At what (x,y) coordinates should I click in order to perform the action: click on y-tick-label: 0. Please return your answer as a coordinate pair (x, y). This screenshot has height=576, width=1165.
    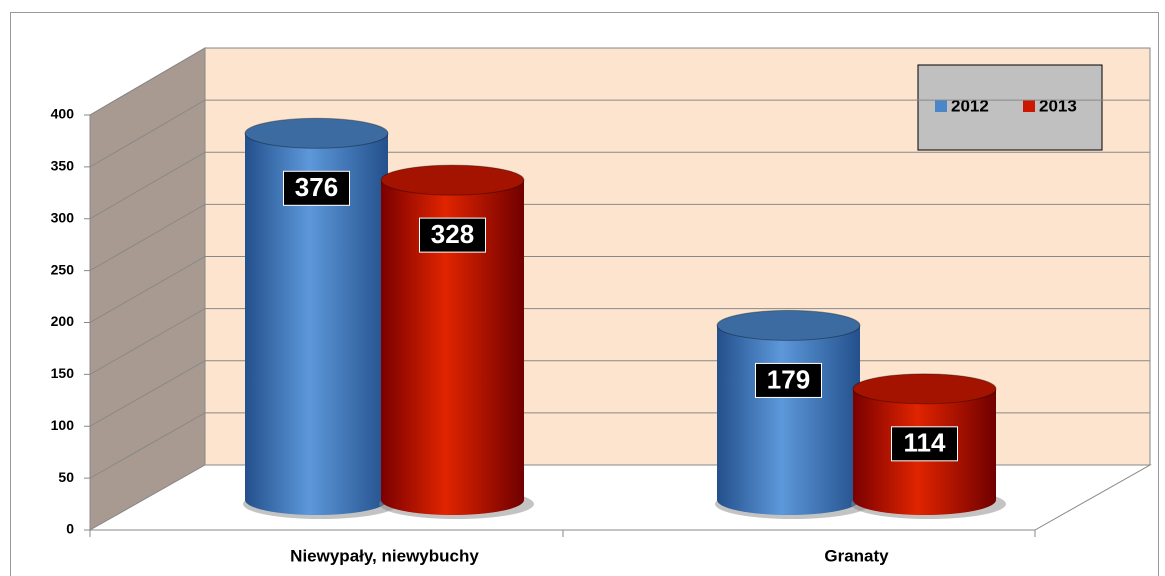
    Looking at the image, I should click on (70, 529).